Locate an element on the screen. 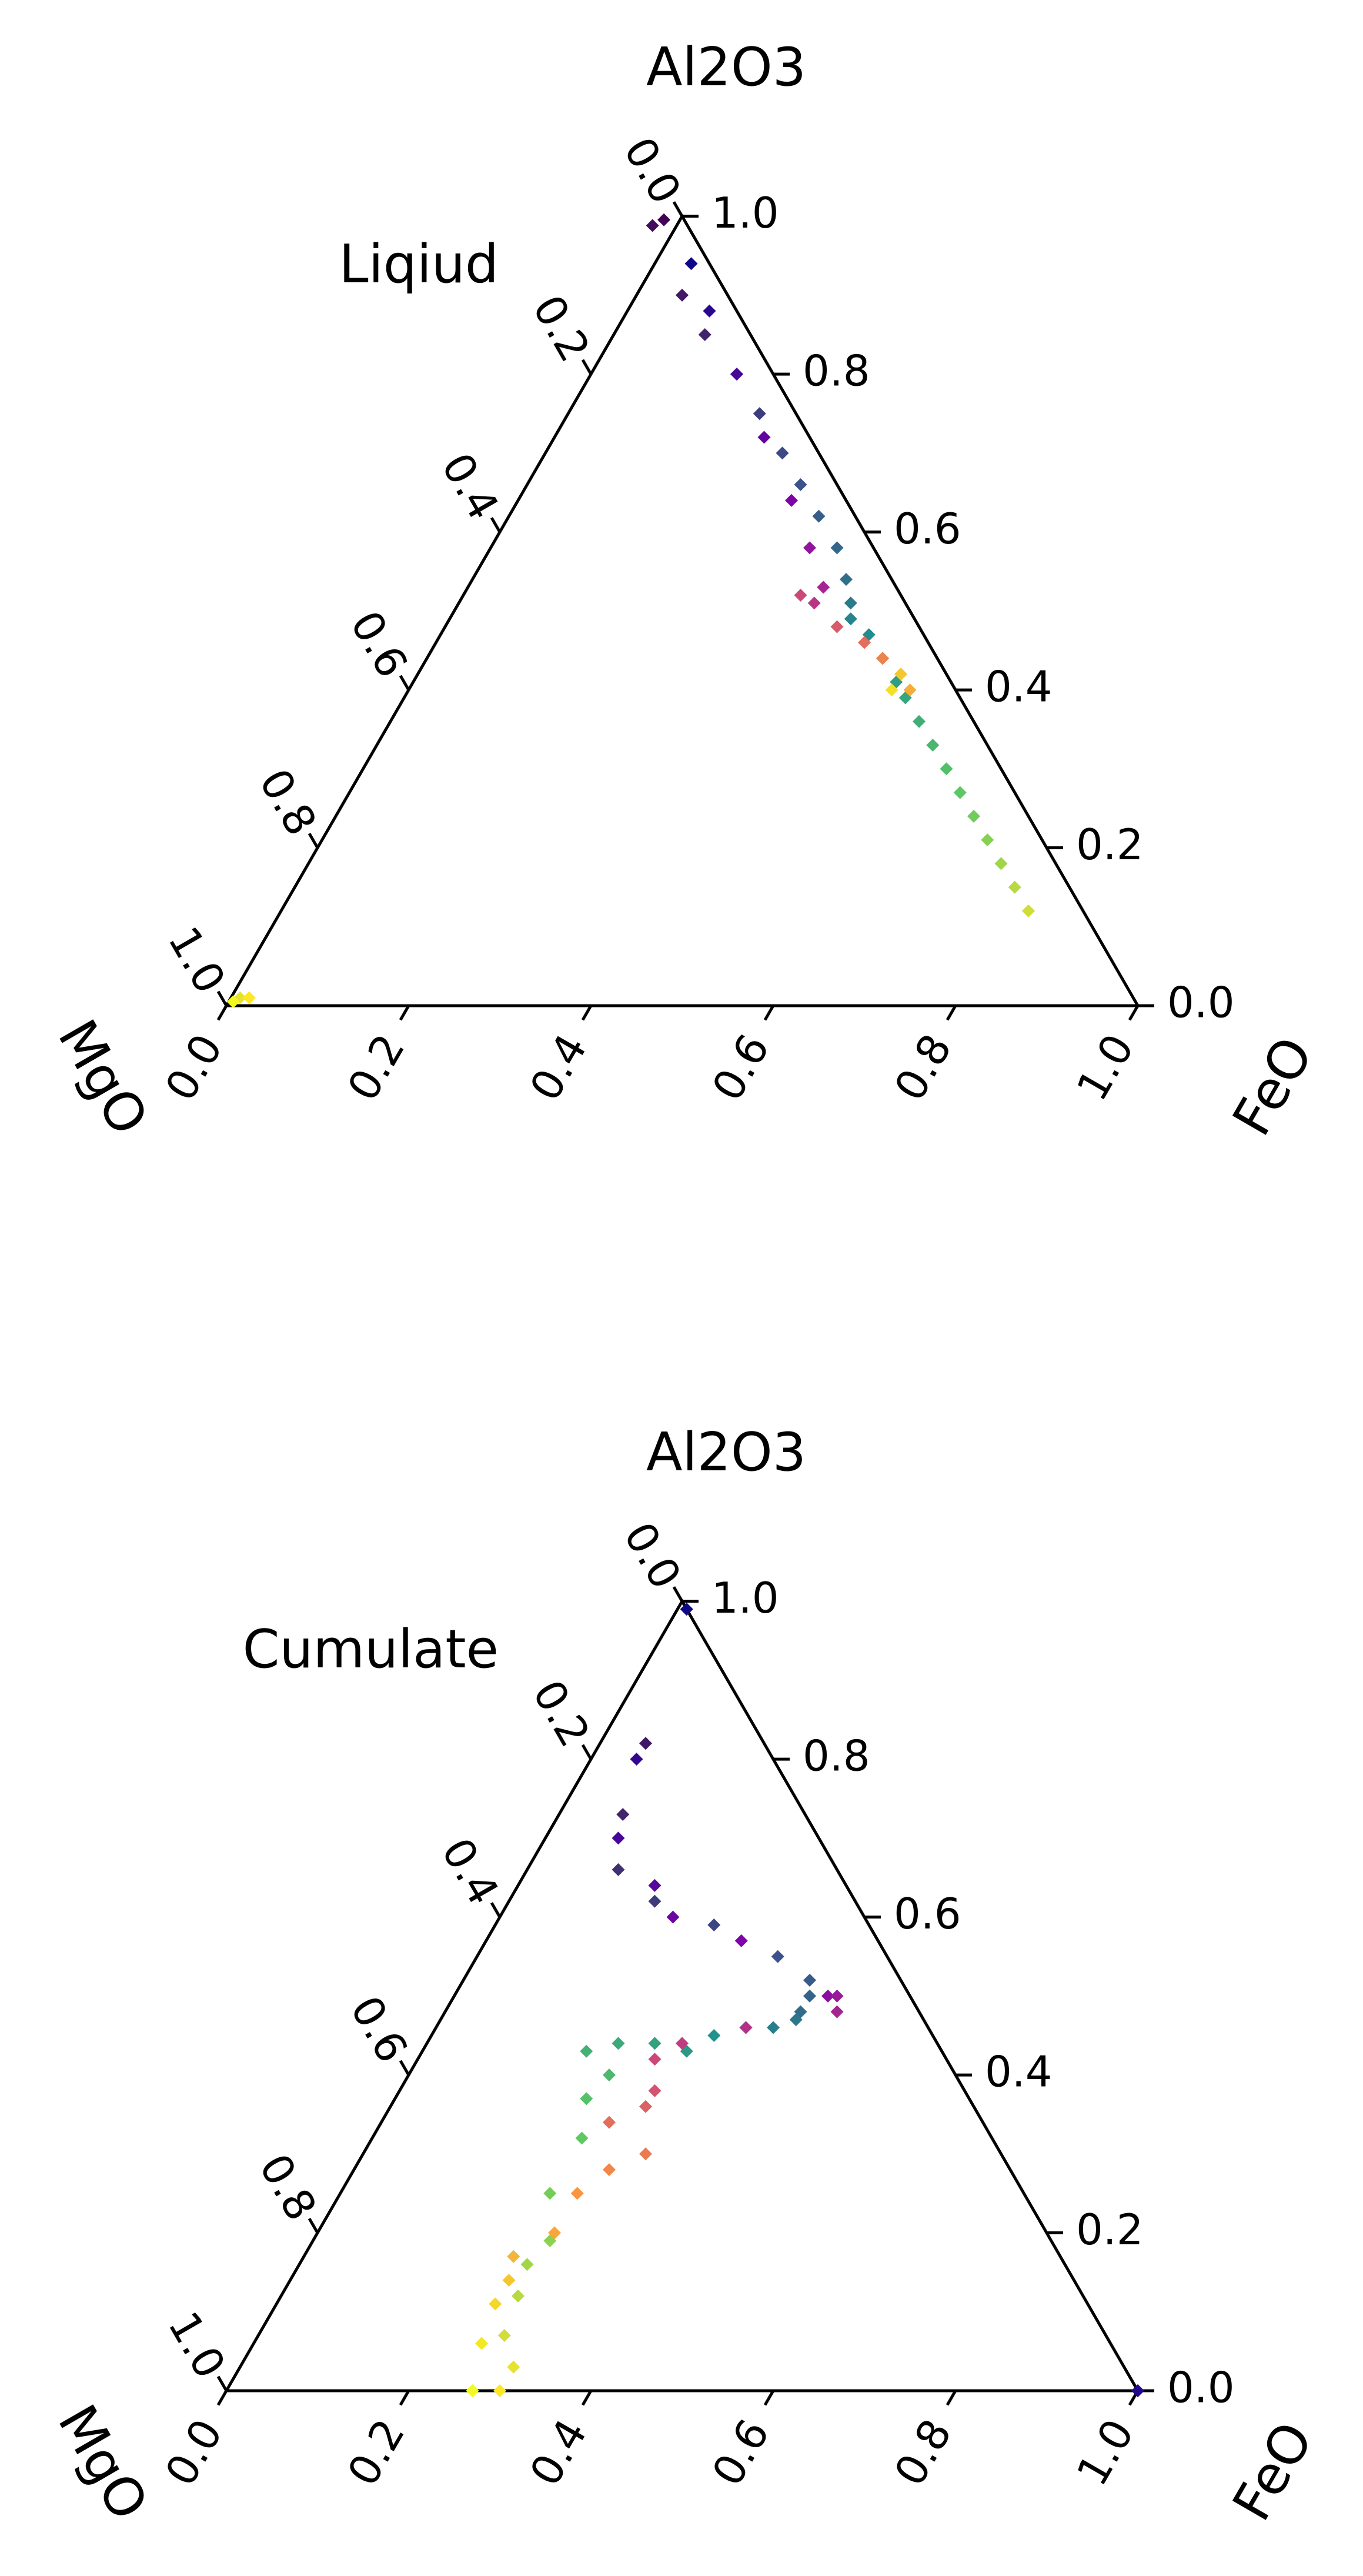 The image size is (1363, 2576). right-tick-label: 1.0 is located at coordinates (745, 213).